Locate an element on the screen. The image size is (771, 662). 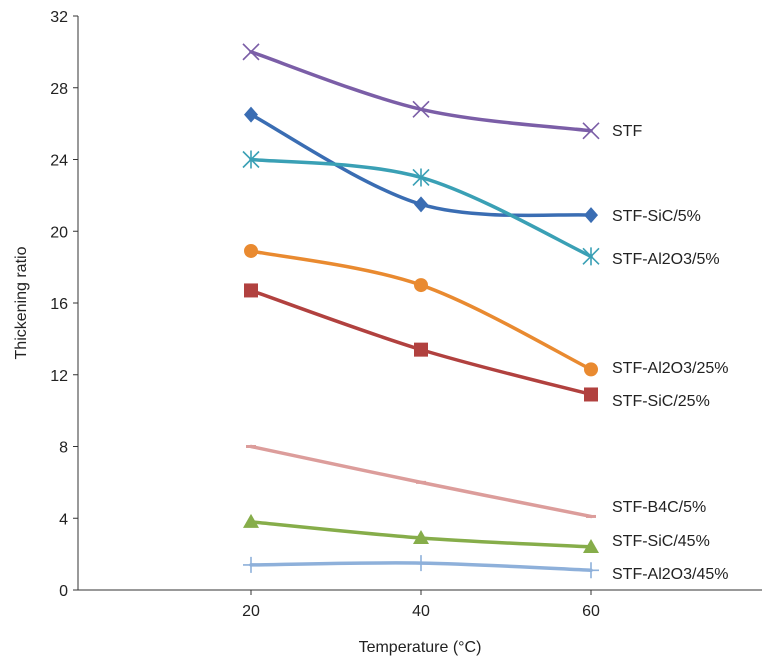
y-axis-title: Thickening ratio is located at coordinates (21, 302).